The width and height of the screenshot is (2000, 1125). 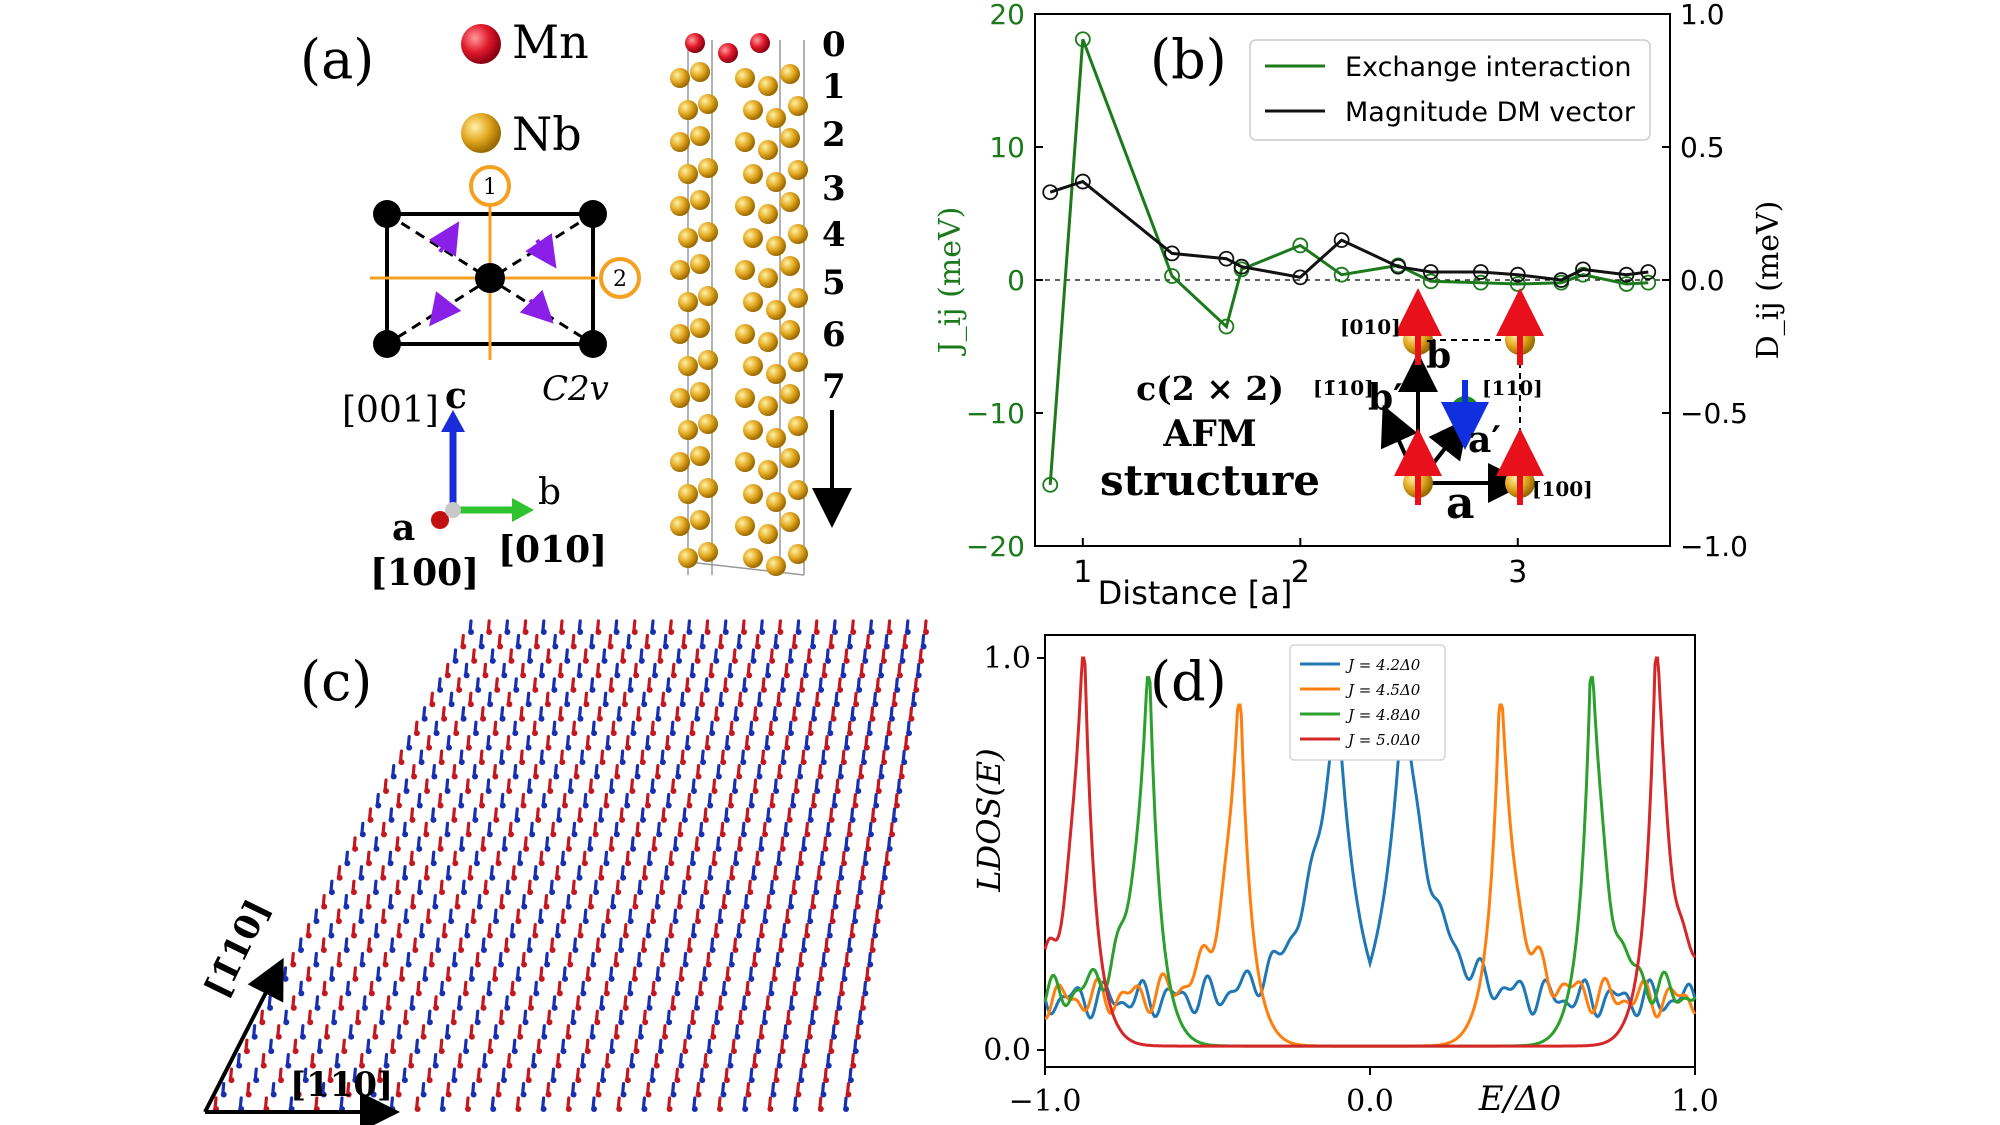 What do you see at coordinates (995, 413) in the screenshot?
I see `y-tick-label-left: −10` at bounding box center [995, 413].